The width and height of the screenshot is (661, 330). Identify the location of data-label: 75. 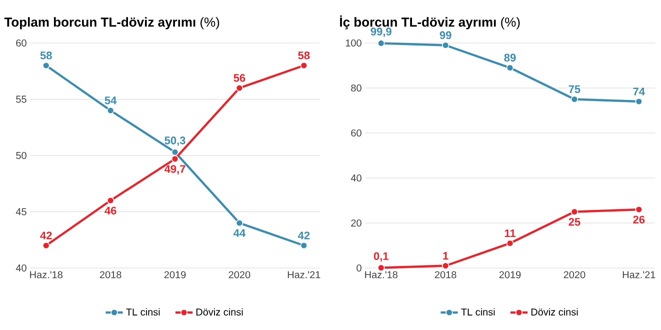
(574, 89).